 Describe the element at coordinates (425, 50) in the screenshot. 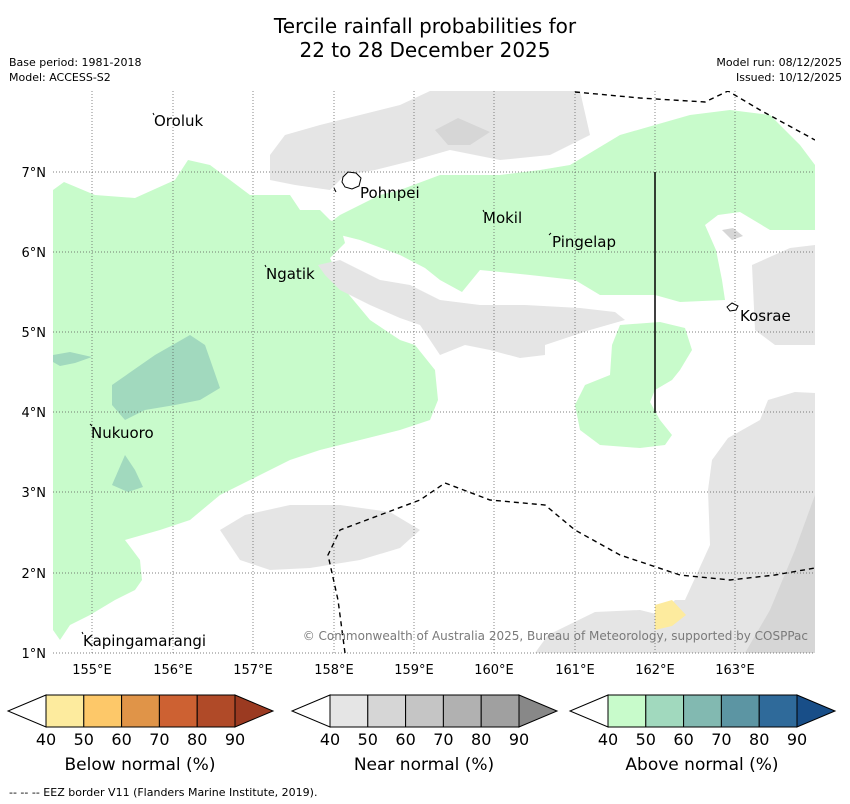

I see `title-line-2: 22 to 28 December 2025` at that location.